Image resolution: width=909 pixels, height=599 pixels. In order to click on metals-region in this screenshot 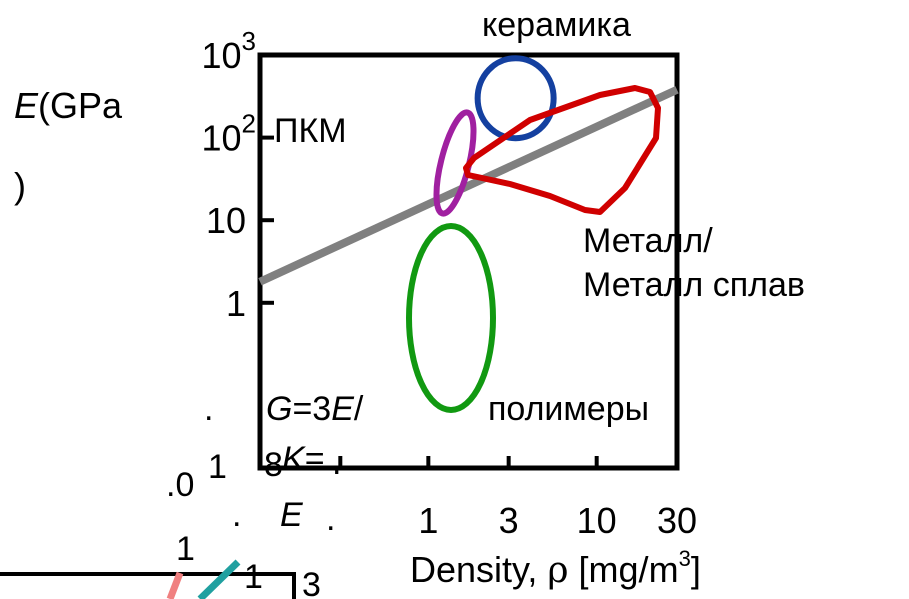, I will do `click(562, 150)`.